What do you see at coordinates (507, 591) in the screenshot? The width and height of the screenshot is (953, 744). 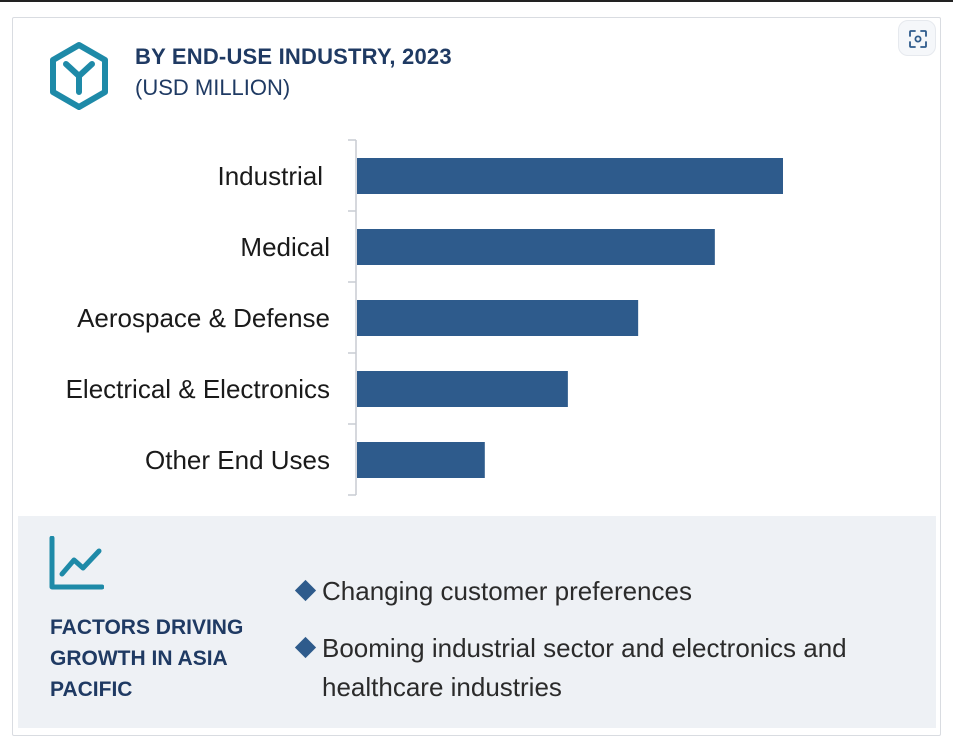 I see `factor-text: Changing customer preferences` at bounding box center [507, 591].